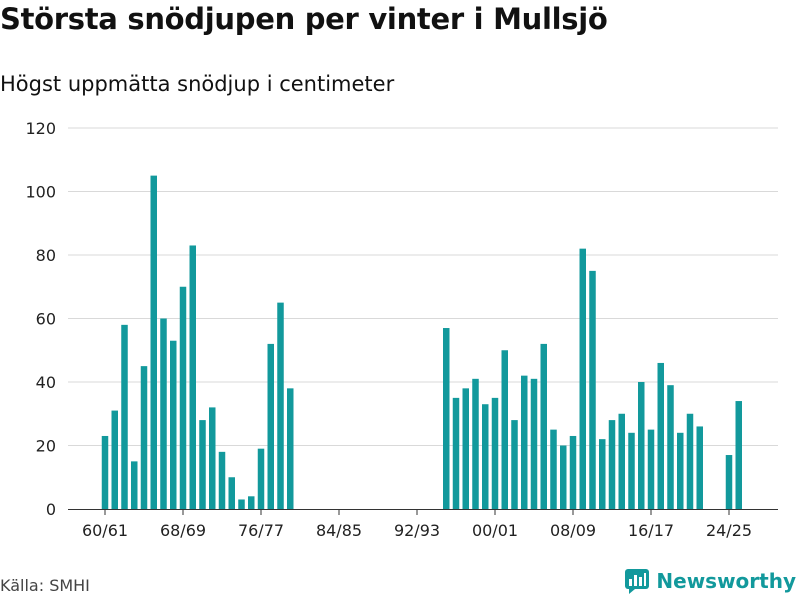  What do you see at coordinates (40, 192) in the screenshot?
I see `y-tick-label: 100` at bounding box center [40, 192].